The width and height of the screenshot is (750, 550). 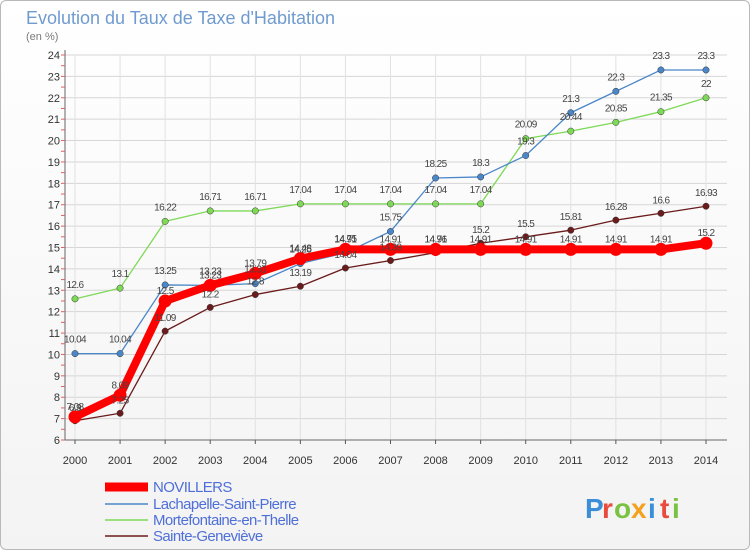 I want to click on data-label: 13.23, so click(x=210, y=271).